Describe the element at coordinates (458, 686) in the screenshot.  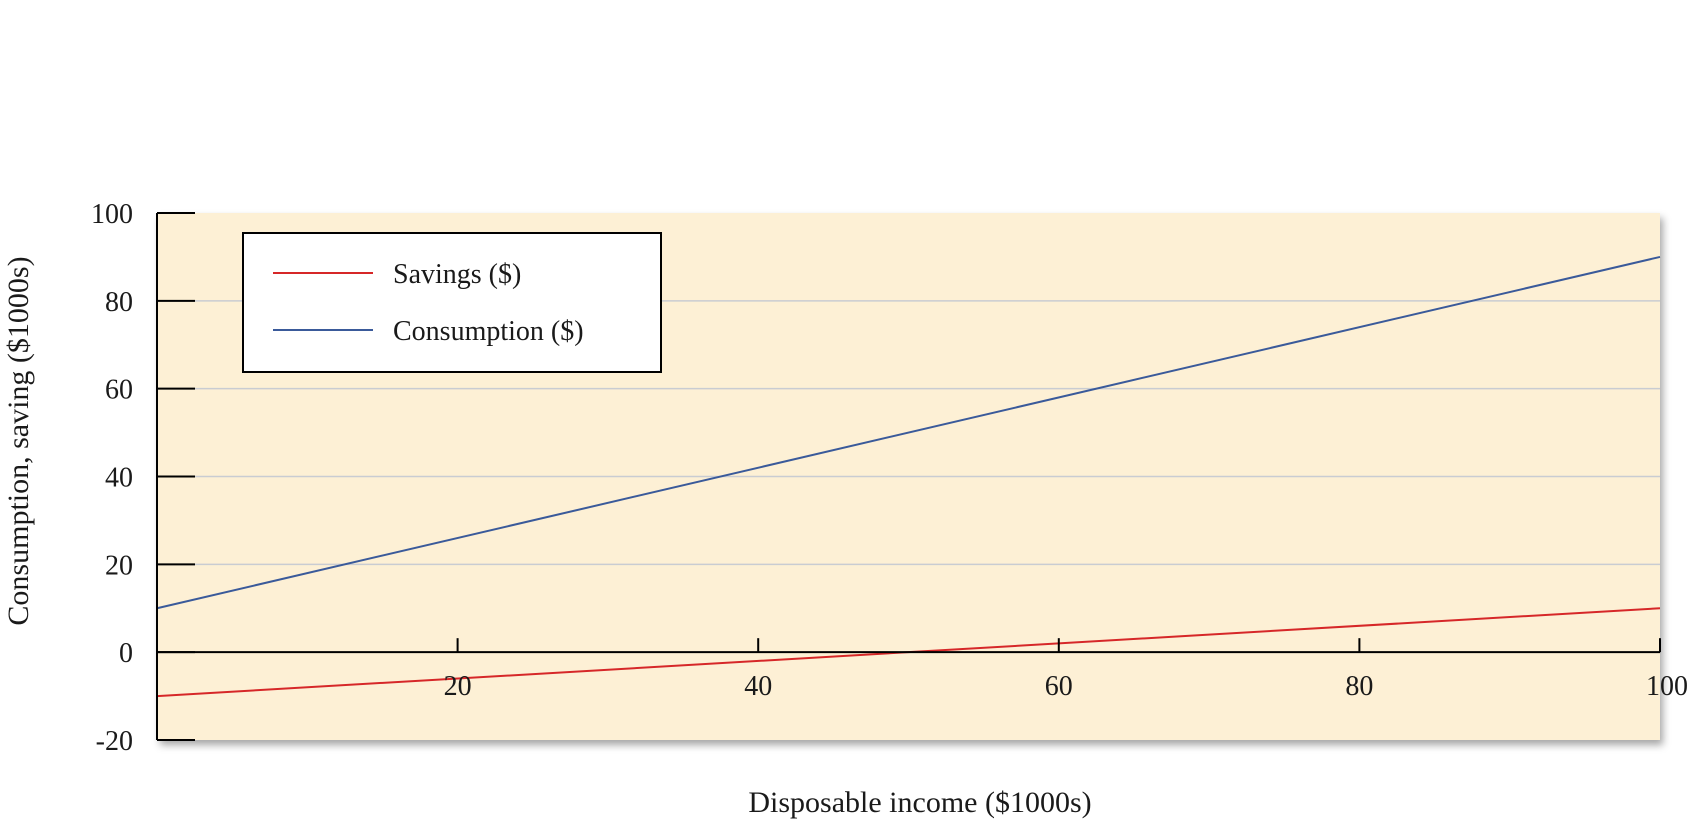
I see `x-tick-label-20: 20` at that location.